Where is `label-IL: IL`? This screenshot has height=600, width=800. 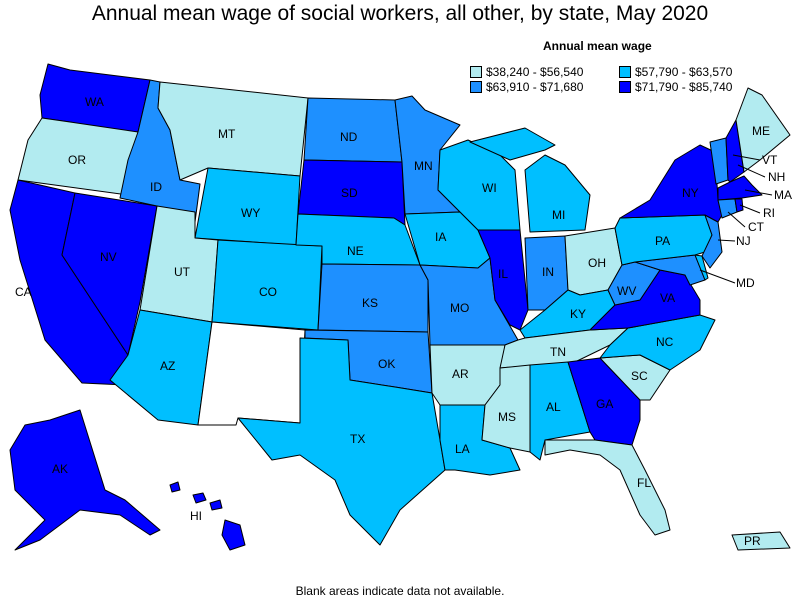
label-IL: IL is located at coordinates (503, 274).